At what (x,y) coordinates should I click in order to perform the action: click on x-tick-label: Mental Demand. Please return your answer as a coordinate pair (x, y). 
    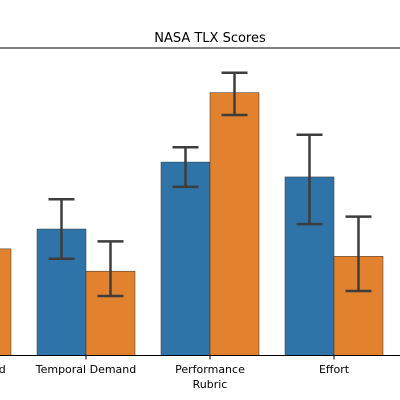
    Looking at the image, I should click on (3, 369).